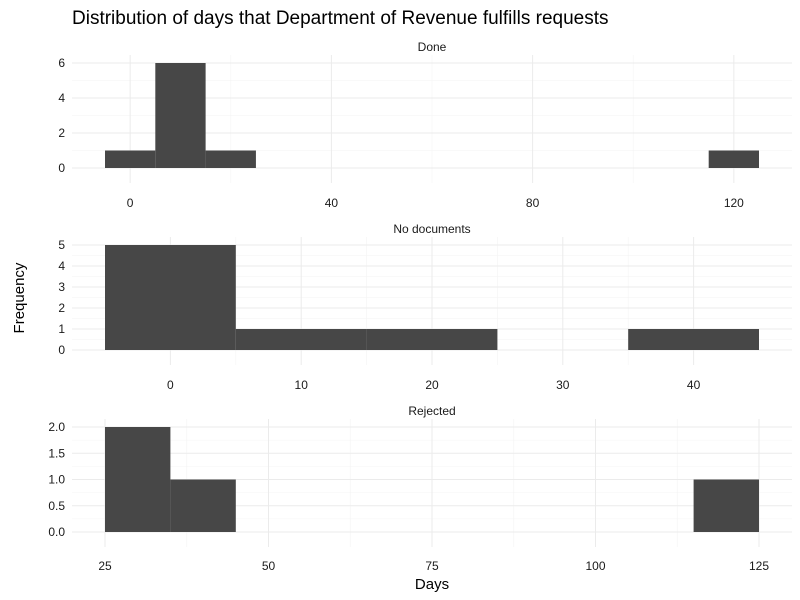 The height and width of the screenshot is (600, 800). What do you see at coordinates (432, 584) in the screenshot?
I see `x-axis-title: Days` at bounding box center [432, 584].